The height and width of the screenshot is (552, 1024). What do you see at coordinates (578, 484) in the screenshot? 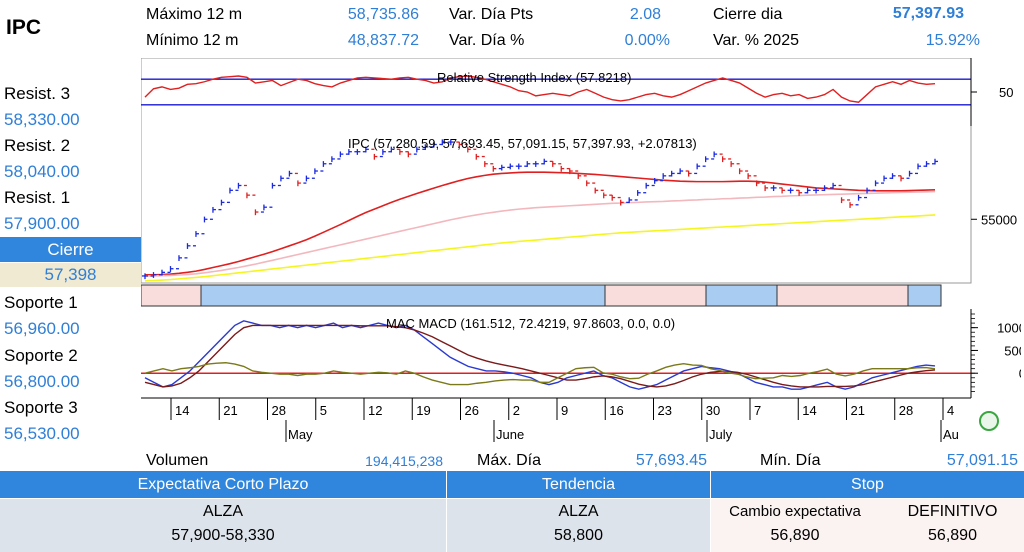
I see `tendencia-header: Tendencia` at bounding box center [578, 484].